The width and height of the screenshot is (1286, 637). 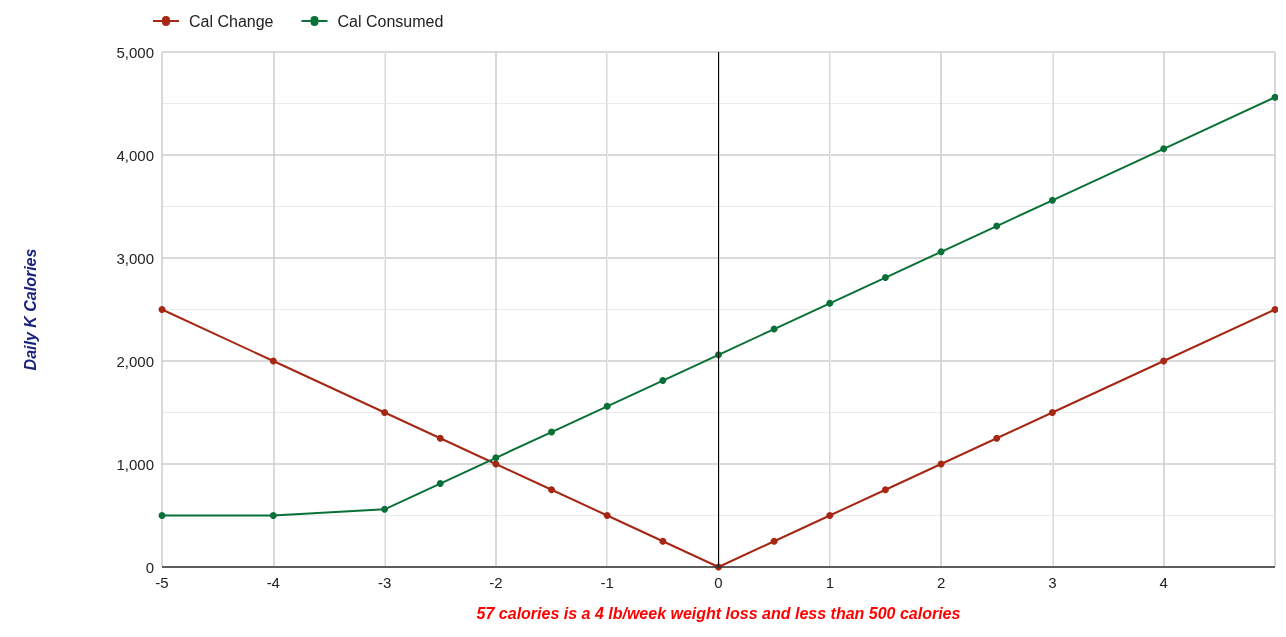 What do you see at coordinates (135, 155) in the screenshot?
I see `y-tick-label: 4,000` at bounding box center [135, 155].